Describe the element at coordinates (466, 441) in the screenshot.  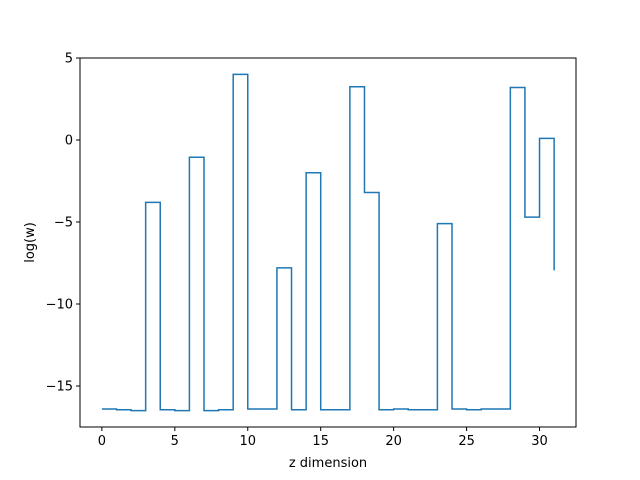
I see `x-tick-label: 25` at that location.